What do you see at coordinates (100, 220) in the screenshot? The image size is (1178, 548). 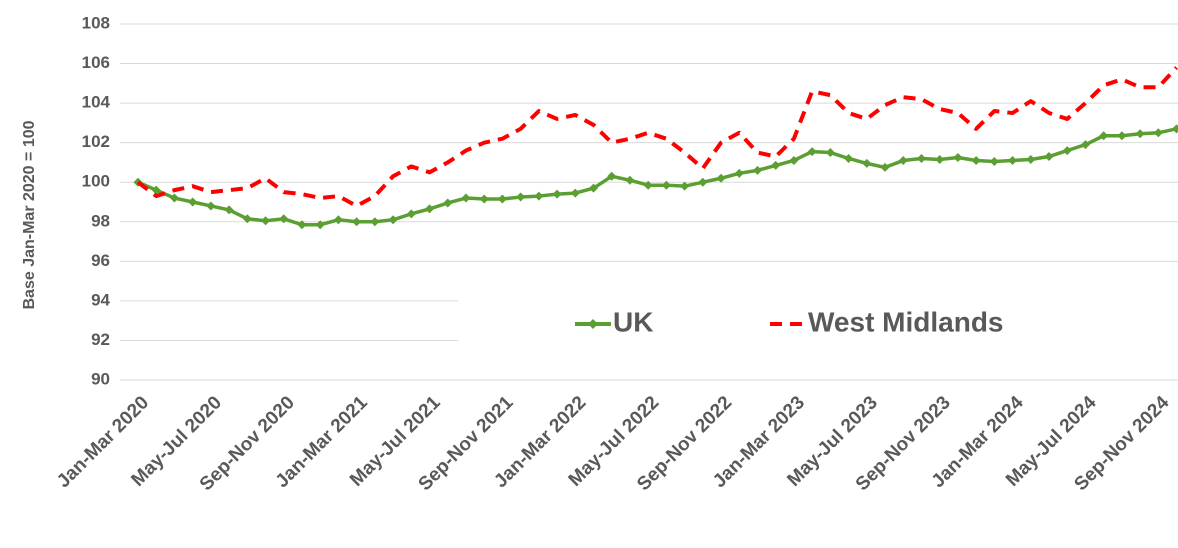 I see `y-tick-label: 98` at bounding box center [100, 220].